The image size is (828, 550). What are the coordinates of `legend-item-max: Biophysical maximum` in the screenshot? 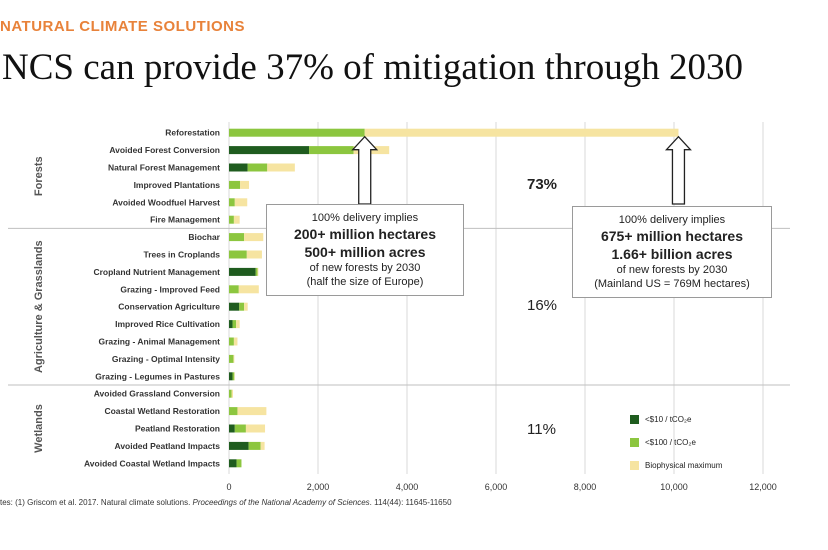 It's located at (676, 465).